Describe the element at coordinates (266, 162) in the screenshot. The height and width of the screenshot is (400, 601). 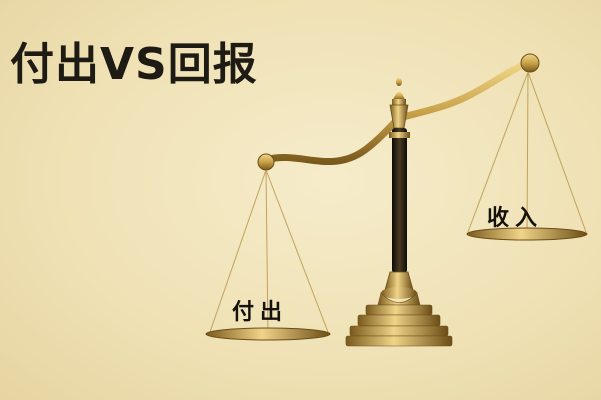
I see `beam-left-knob` at that location.